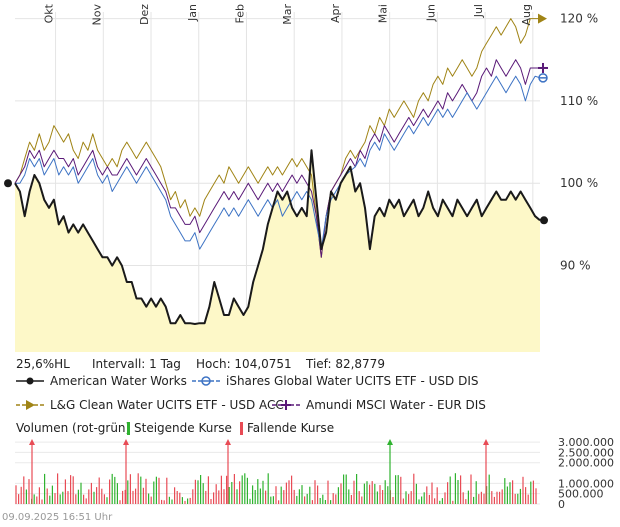 The height and width of the screenshot is (527, 620). I want to click on volume-down-label: Fallende Kurse, so click(290, 428).